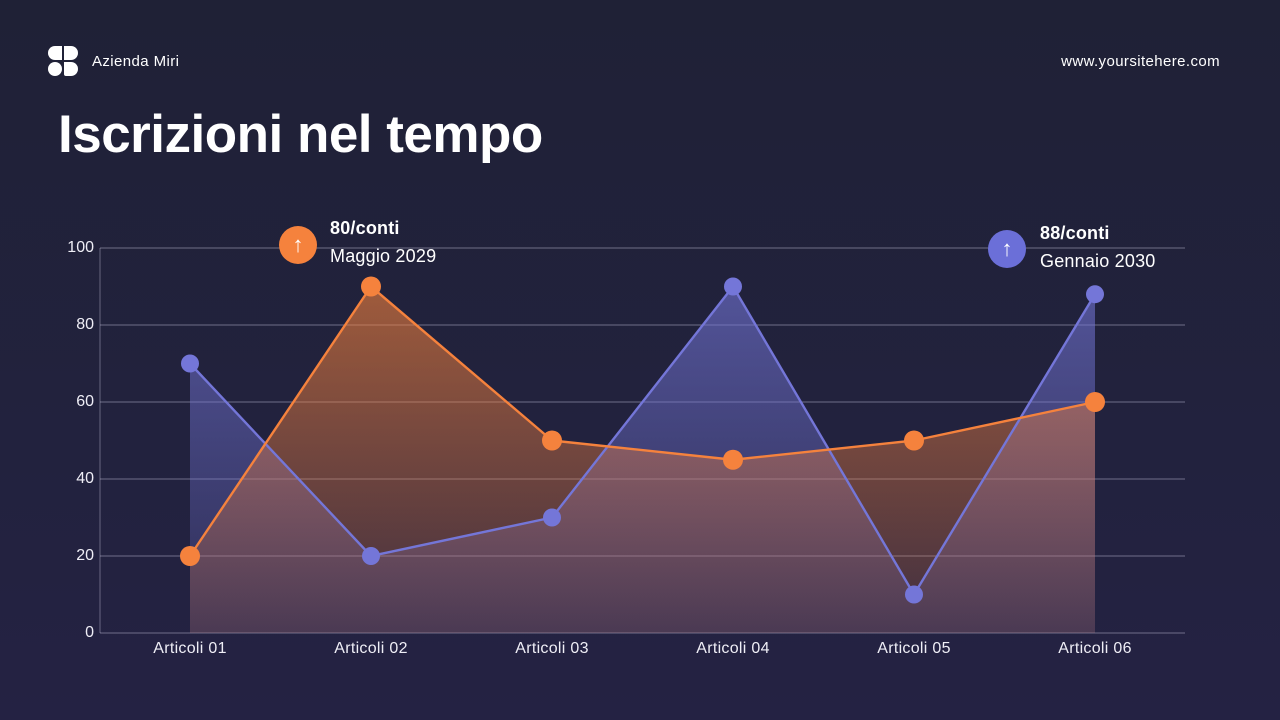 This screenshot has width=1280, height=720. I want to click on y-axis-tick-label: 80, so click(85, 324).